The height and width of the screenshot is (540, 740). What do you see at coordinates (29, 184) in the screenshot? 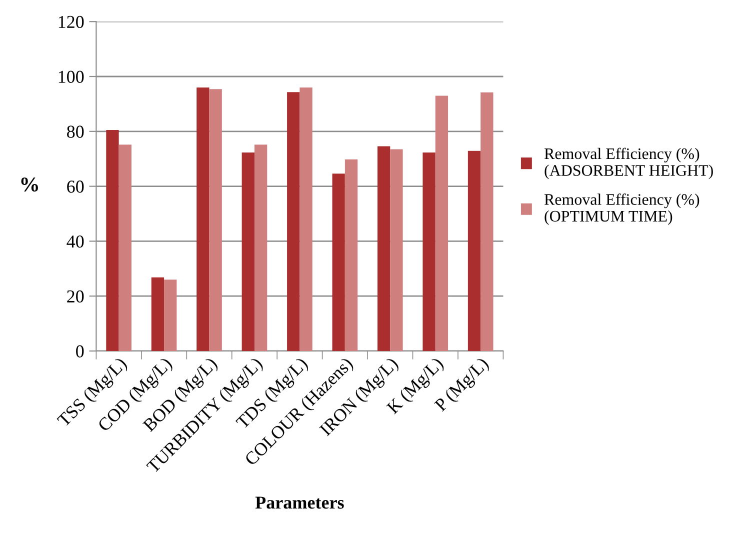
I see `y-axis-title: %` at bounding box center [29, 184].